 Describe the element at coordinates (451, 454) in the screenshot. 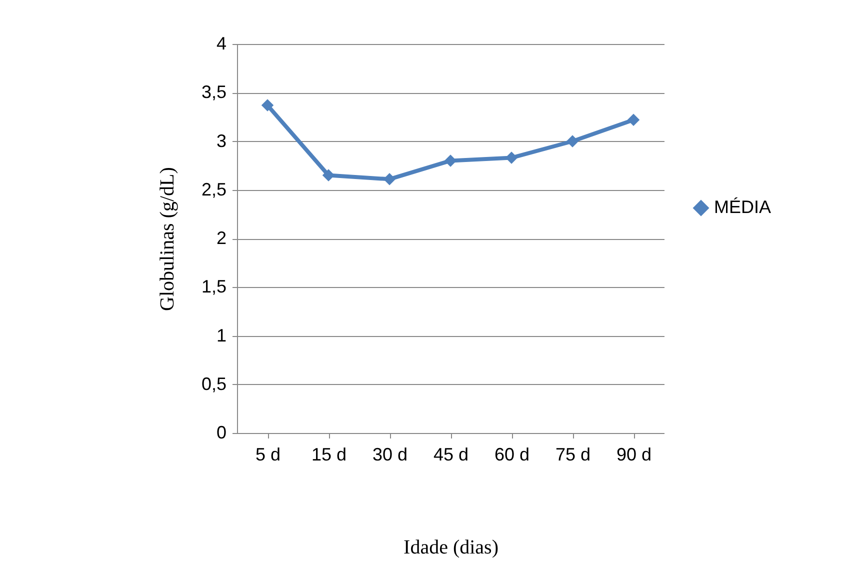

I see `x-tick-label: 45 d` at that location.